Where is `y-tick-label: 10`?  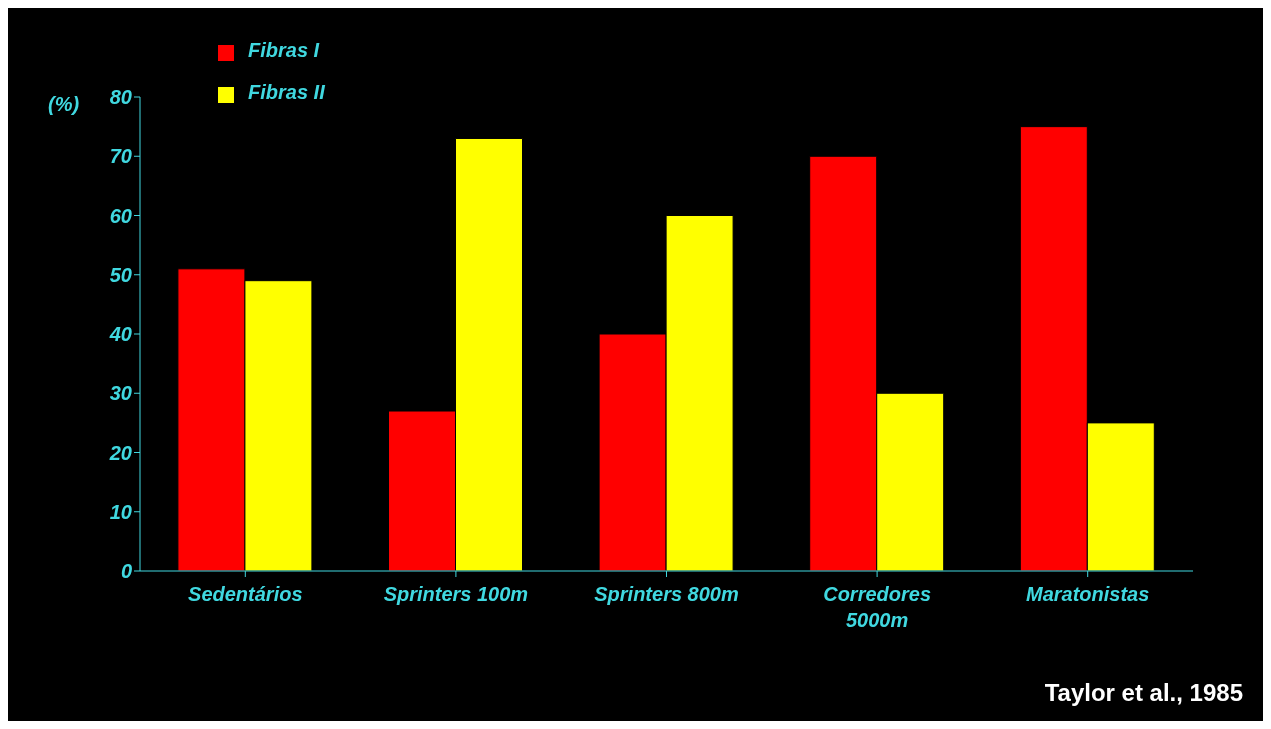 y-tick-label: 10 is located at coordinates (120, 511).